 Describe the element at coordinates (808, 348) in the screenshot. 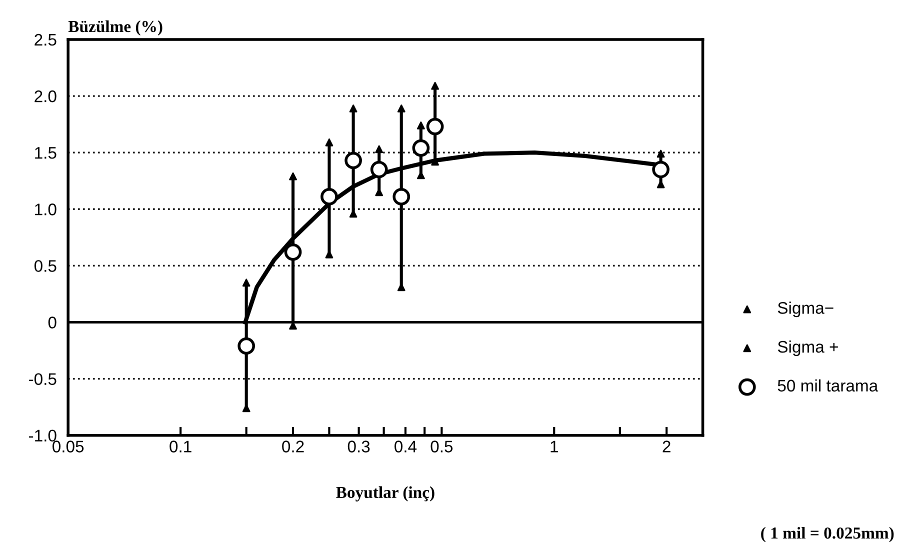

I see `legend-label: Sigma +` at that location.